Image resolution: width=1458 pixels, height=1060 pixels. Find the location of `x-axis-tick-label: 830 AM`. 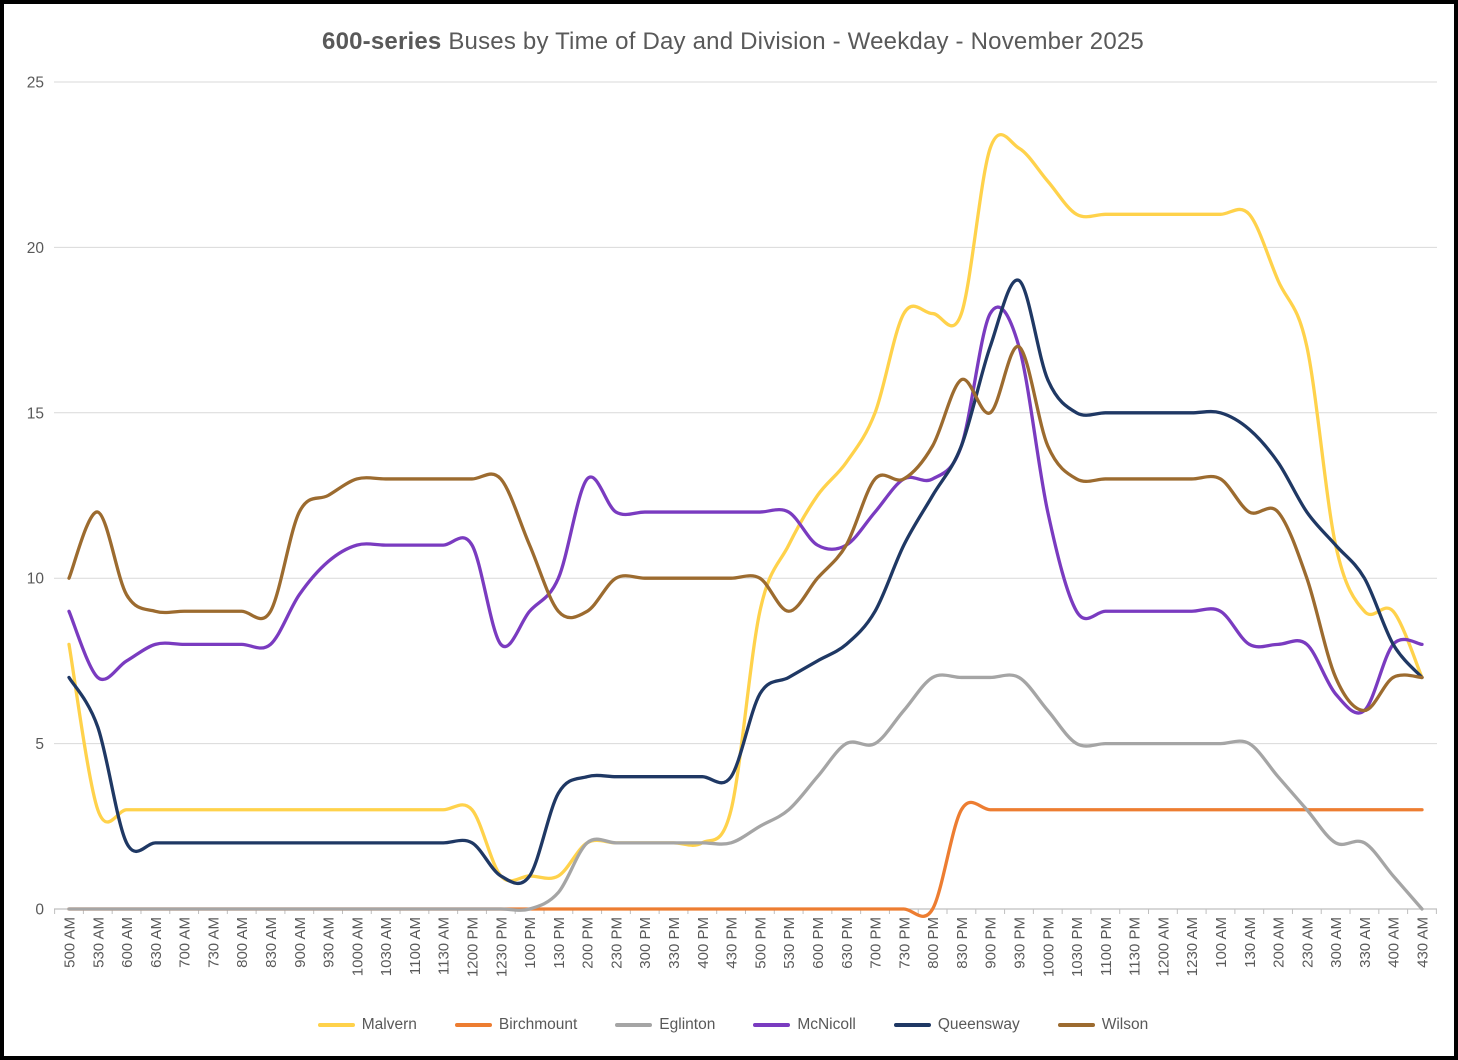

x-axis-tick-label: 830 AM is located at coordinates (271, 942).